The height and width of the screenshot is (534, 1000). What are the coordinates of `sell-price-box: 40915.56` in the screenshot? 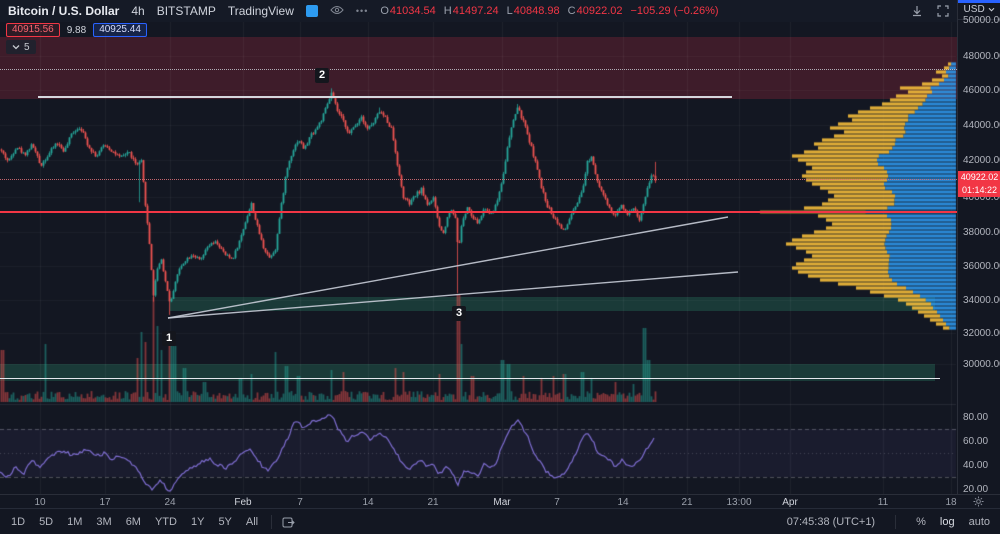 It's located at (33, 30).